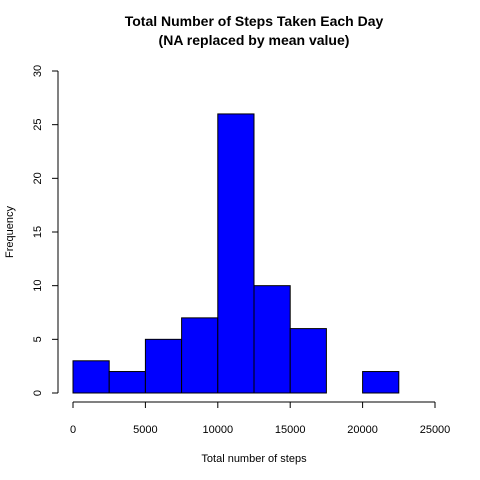 The height and width of the screenshot is (480, 480). Describe the element at coordinates (38, 125) in the screenshot. I see `y-tick-label-5: 25` at that location.